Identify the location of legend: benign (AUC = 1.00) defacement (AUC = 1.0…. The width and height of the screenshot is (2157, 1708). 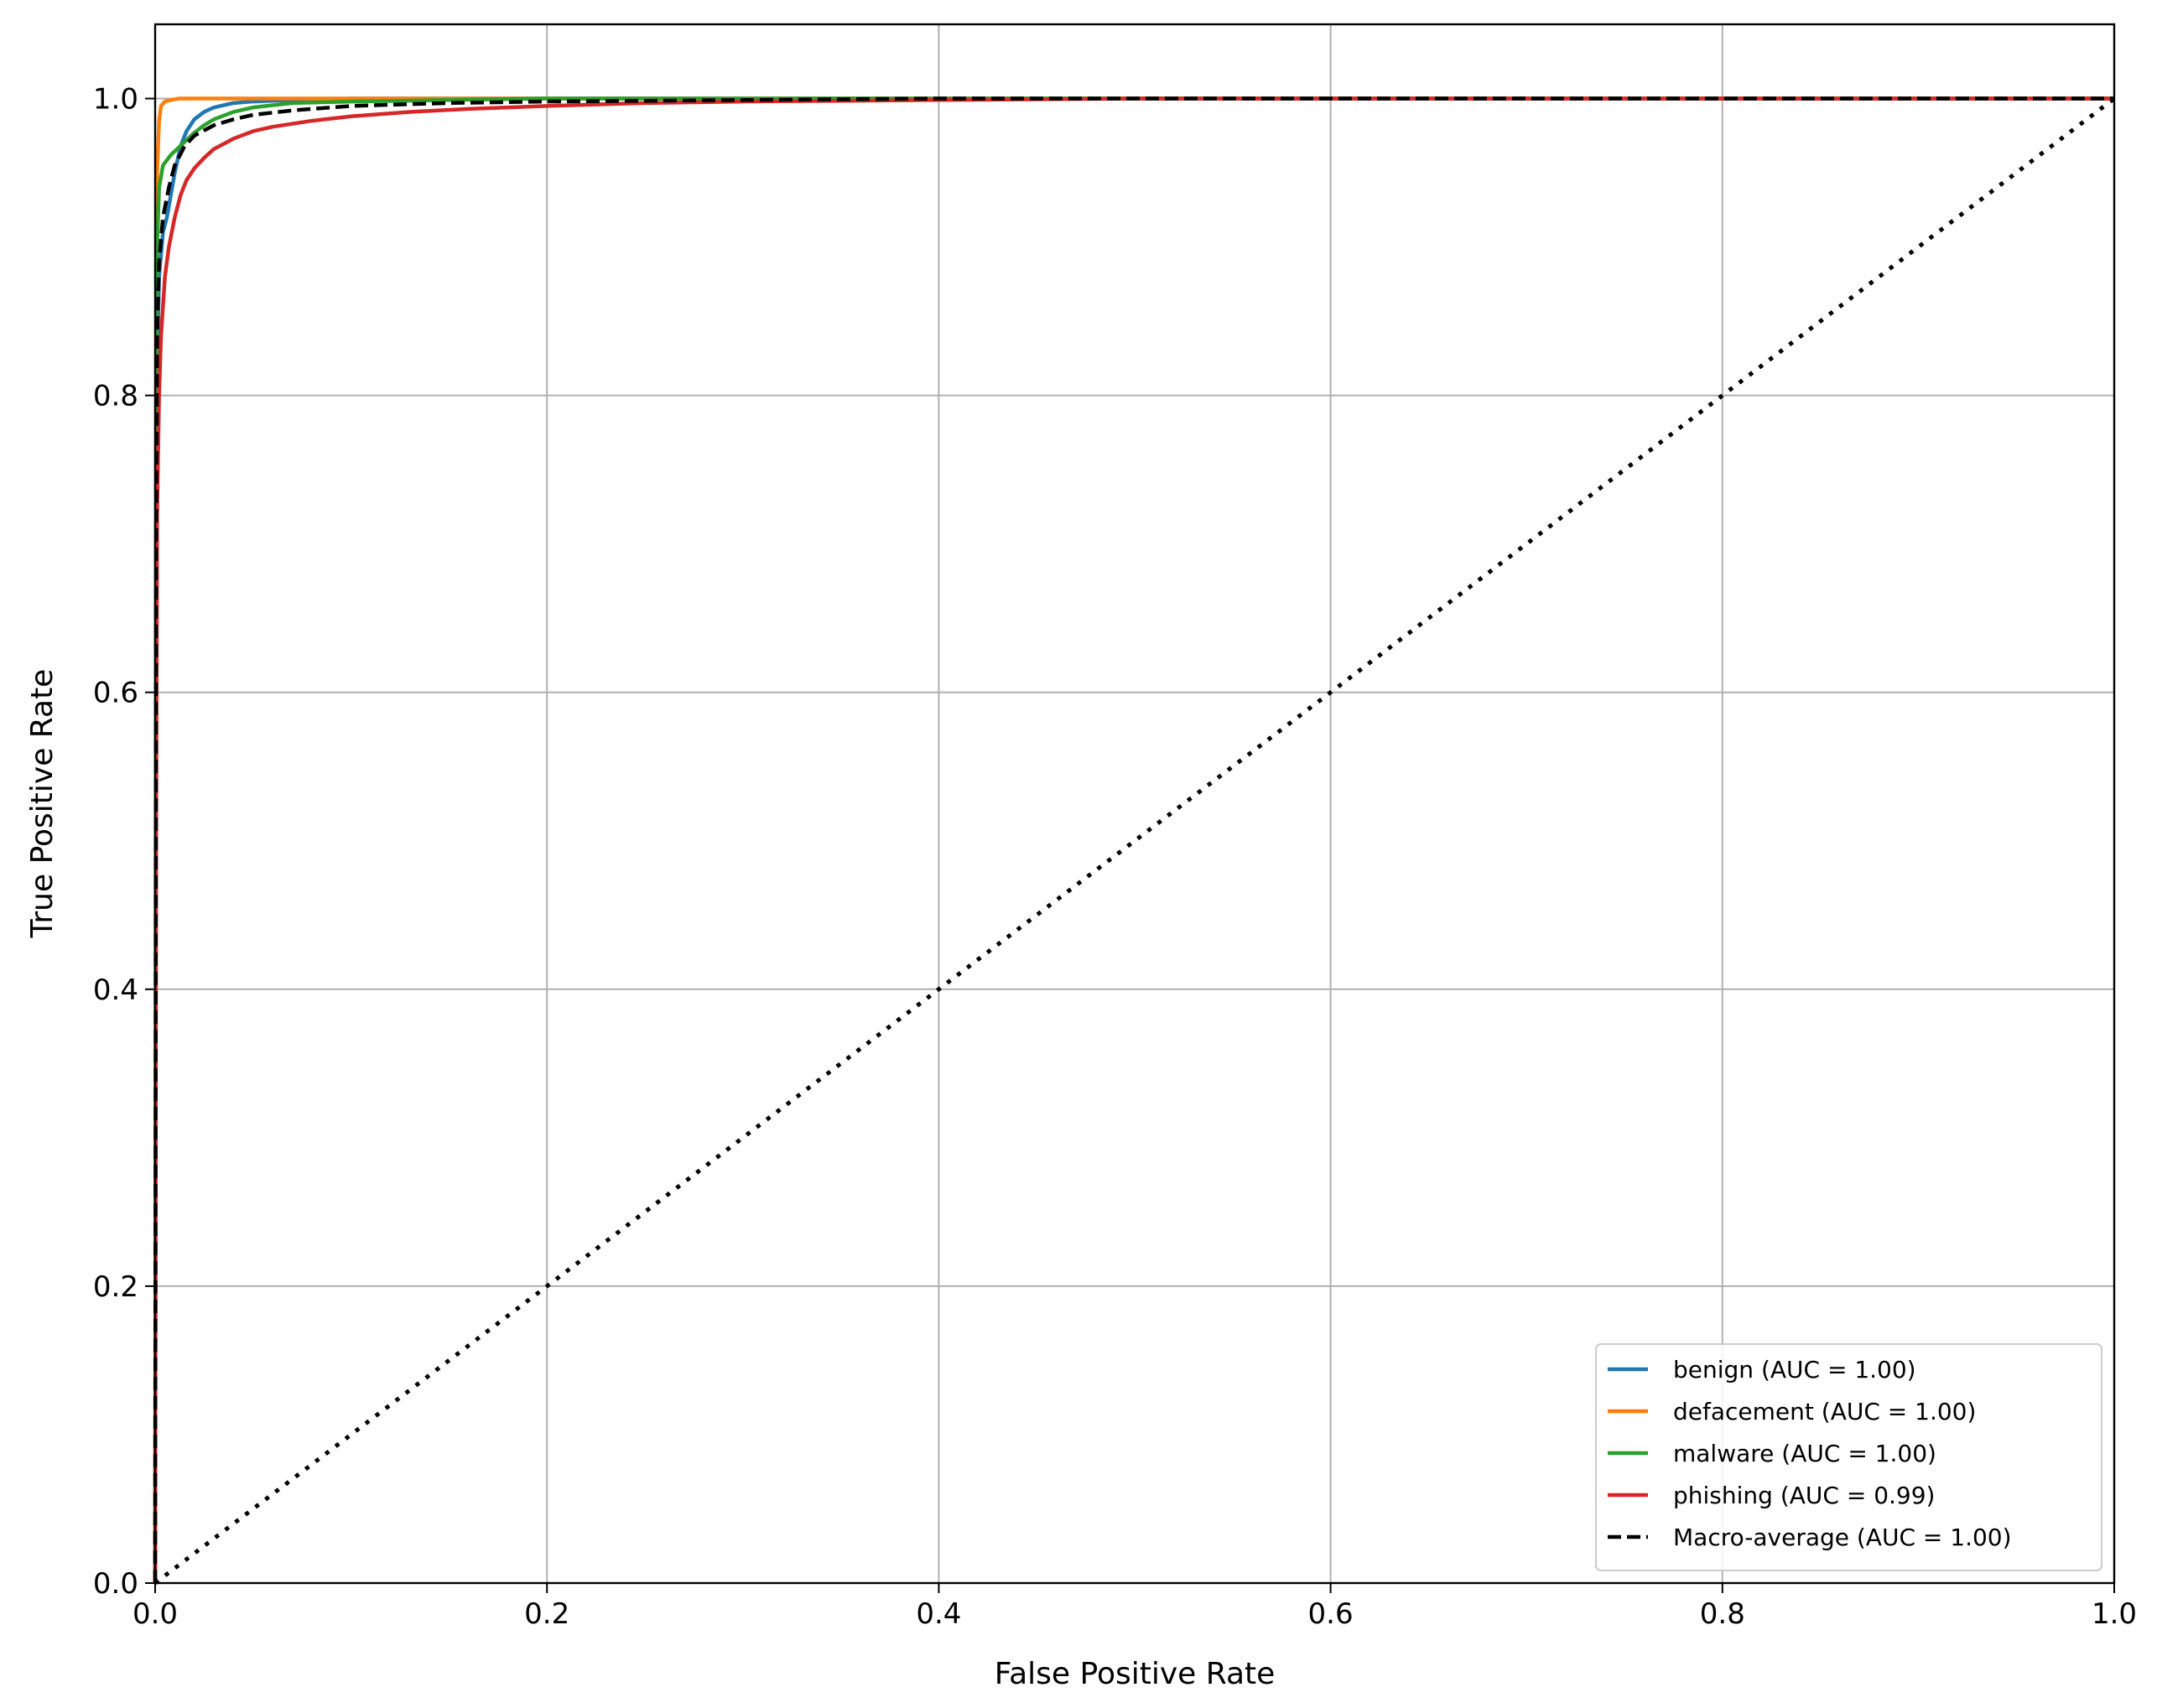
(1849, 1457).